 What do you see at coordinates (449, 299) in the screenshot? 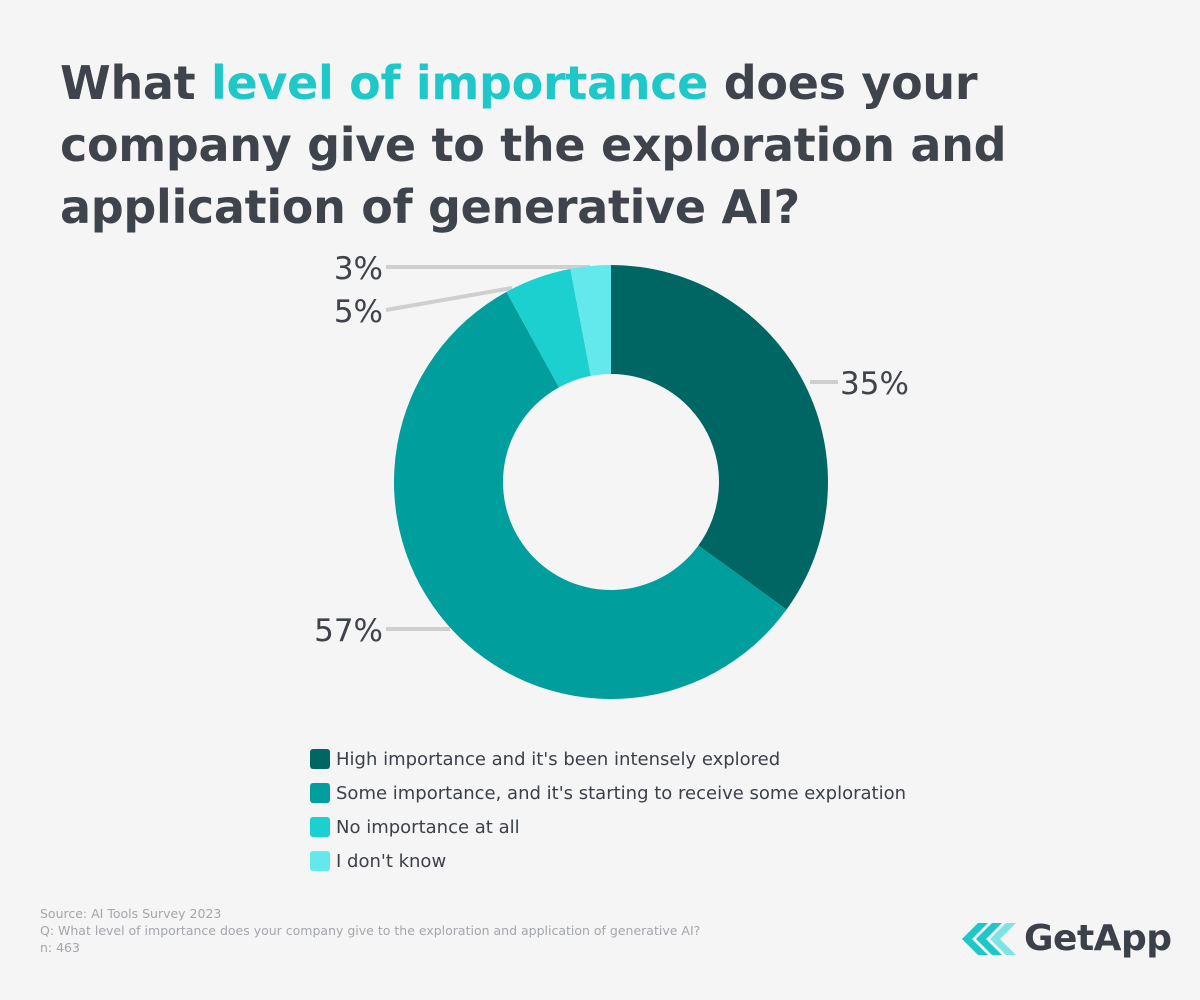
I see `leader-line` at bounding box center [449, 299].